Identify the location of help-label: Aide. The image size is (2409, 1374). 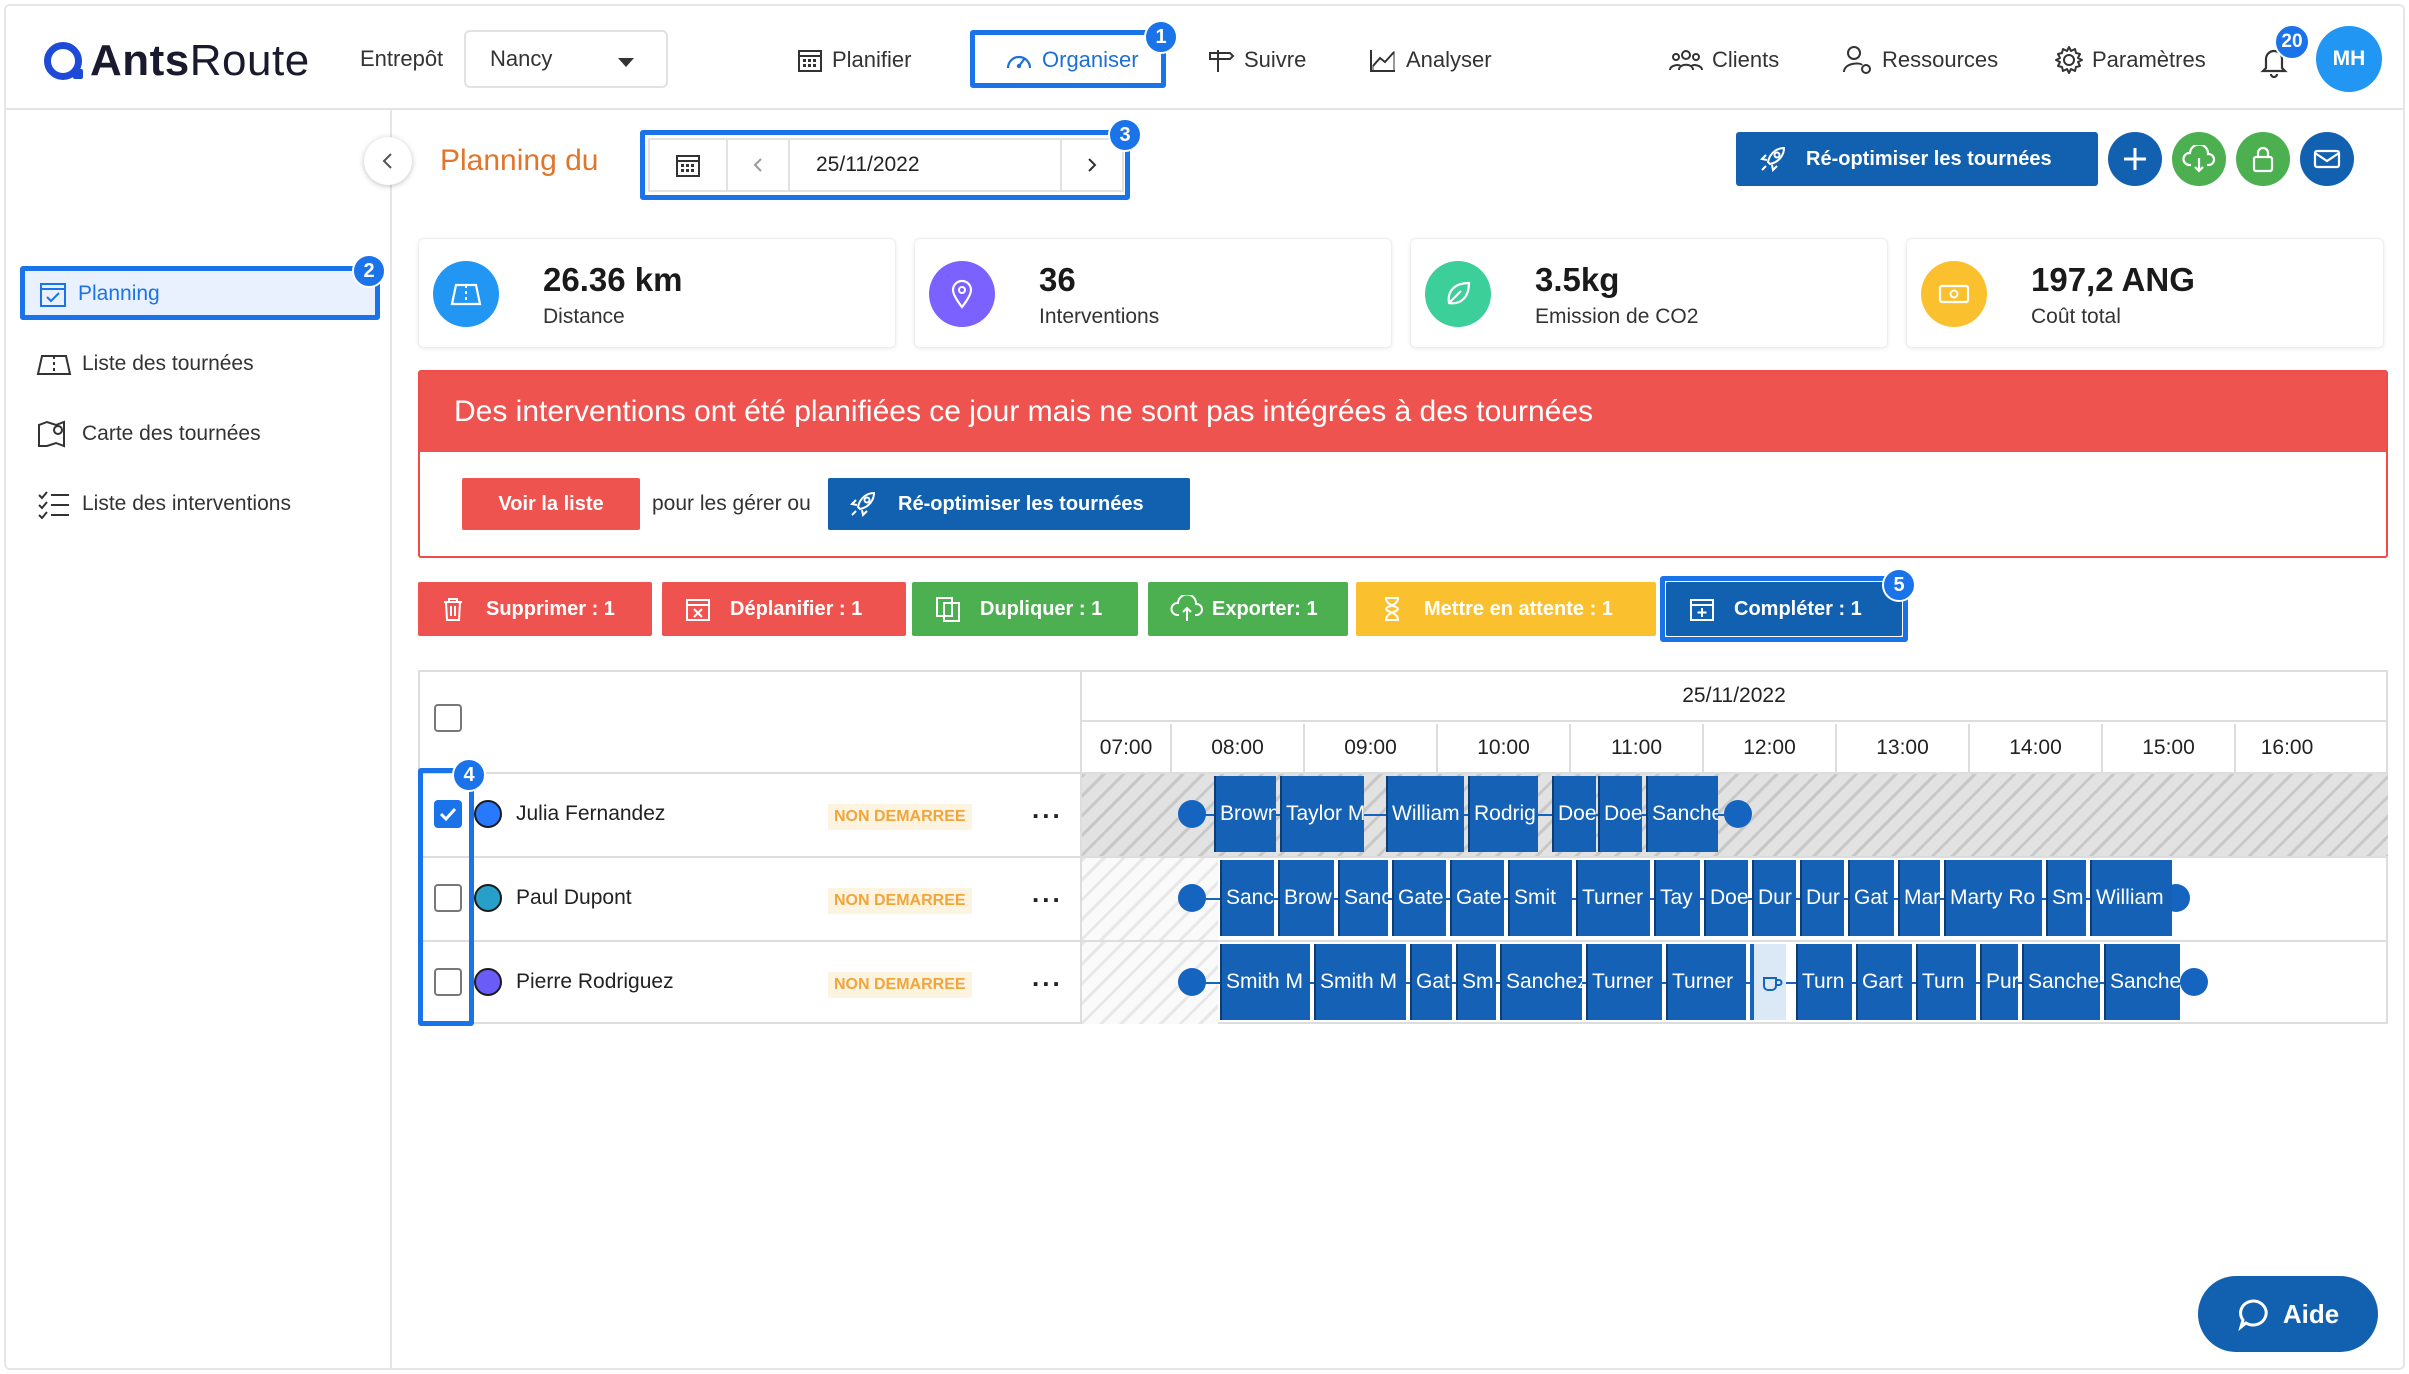
(2311, 1313).